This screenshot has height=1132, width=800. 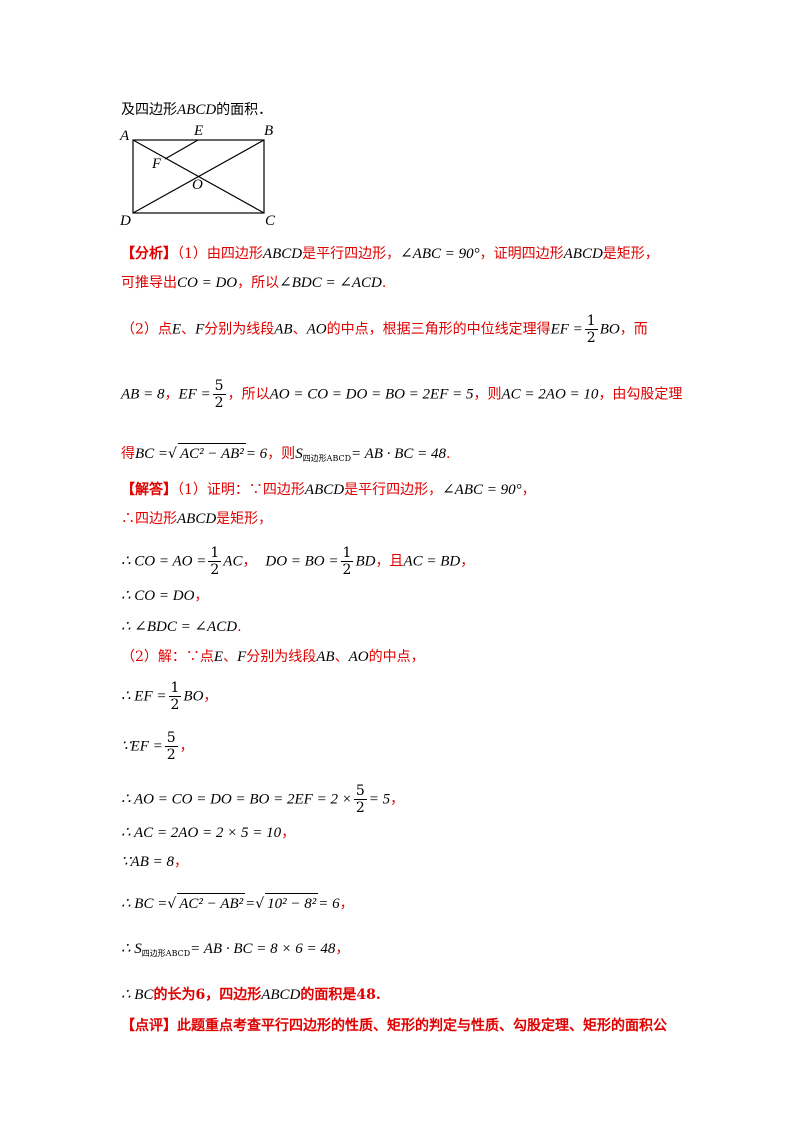 I want to click on solution-line-2: ∴四边形ABCD是矩形，, so click(x=196, y=519).